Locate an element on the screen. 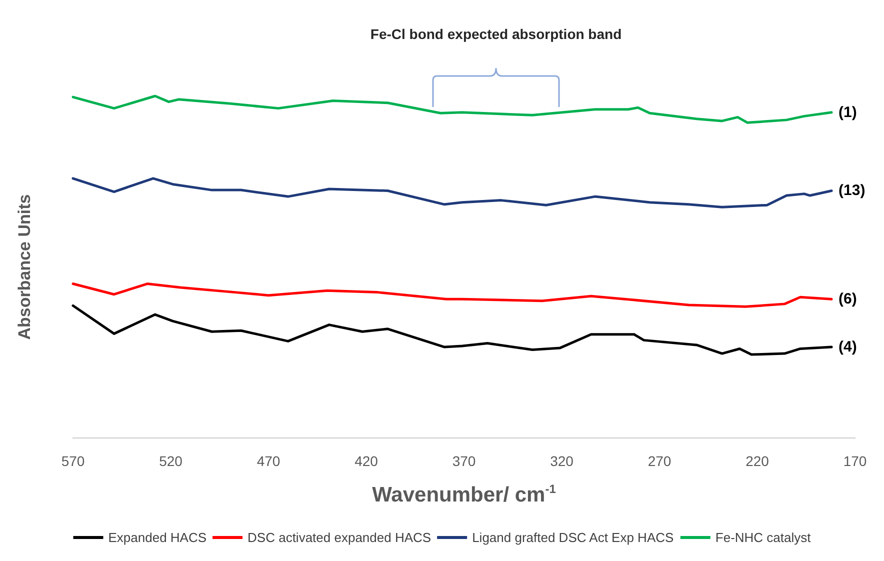  annotation: (1) is located at coordinates (847, 112).